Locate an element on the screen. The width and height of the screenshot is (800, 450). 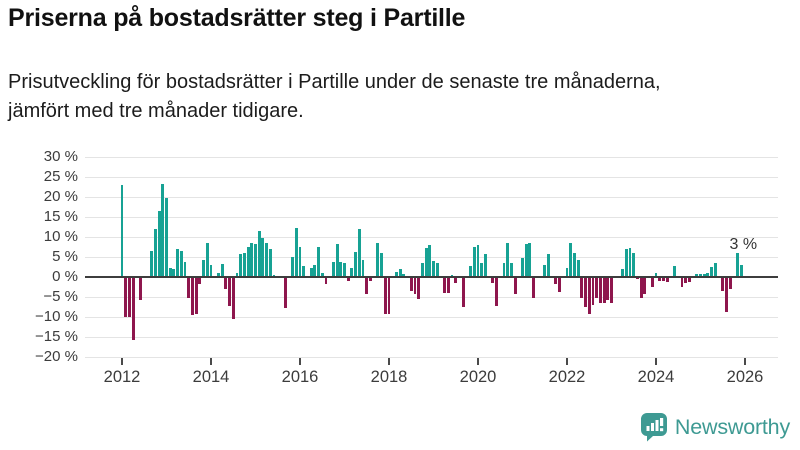
x-axis-tick-label: 2016 is located at coordinates (300, 377).